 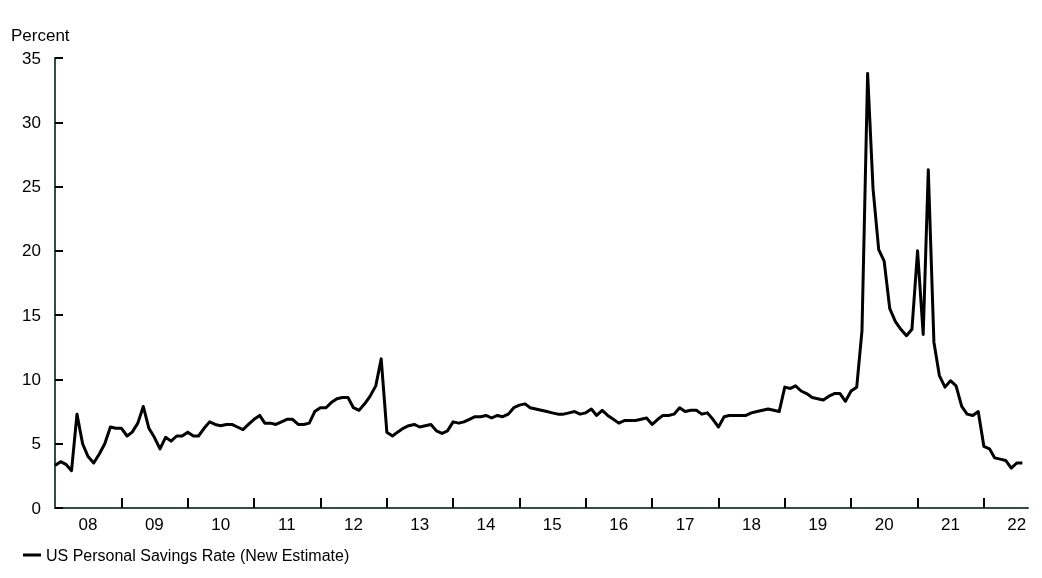 What do you see at coordinates (1017, 524) in the screenshot?
I see `x-tick-label: 22` at bounding box center [1017, 524].